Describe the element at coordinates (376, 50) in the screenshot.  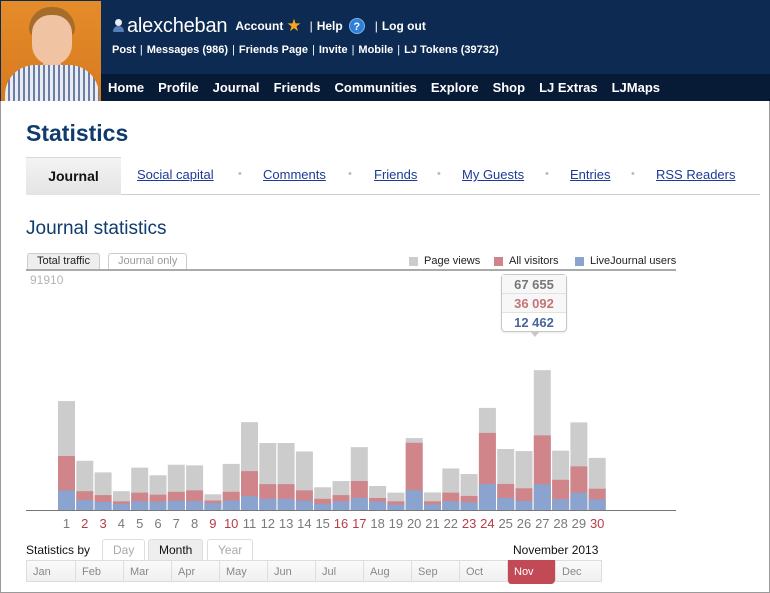
I see `mobile-link: Mobile` at that location.